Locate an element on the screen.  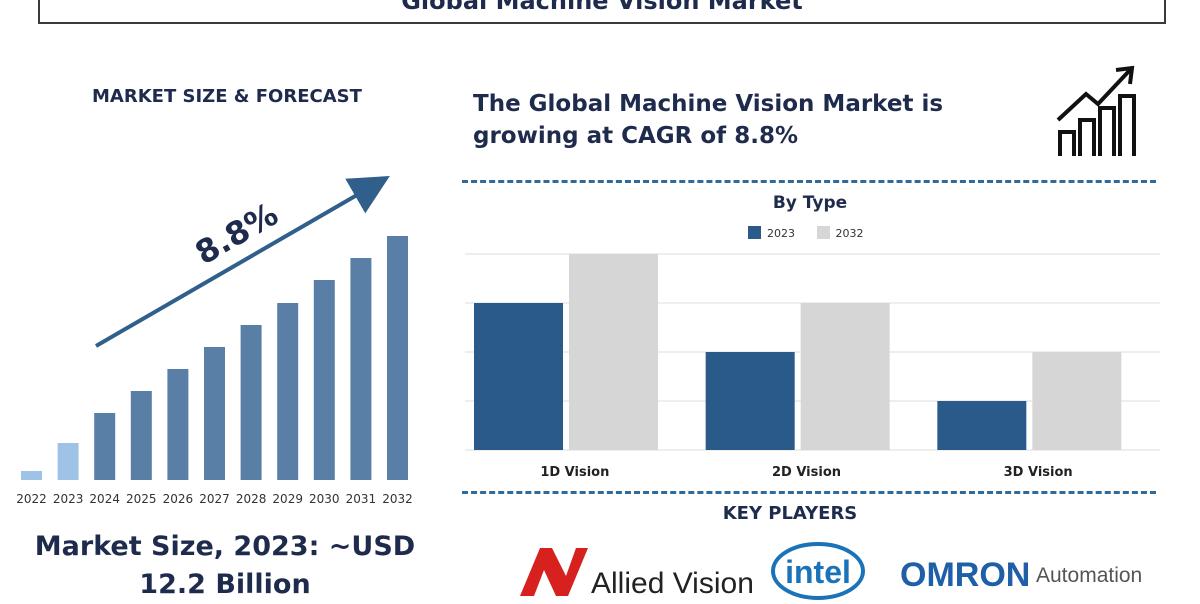
cagr-line-2: growing at CAGR of 8.8% is located at coordinates (635, 136).